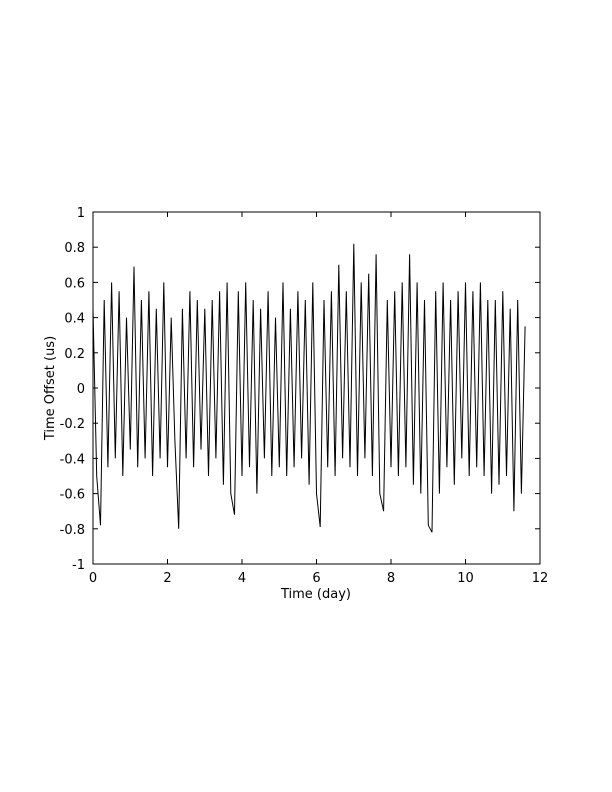 The image size is (612, 792). Describe the element at coordinates (81, 389) in the screenshot. I see `y-tick-label: 0` at that location.